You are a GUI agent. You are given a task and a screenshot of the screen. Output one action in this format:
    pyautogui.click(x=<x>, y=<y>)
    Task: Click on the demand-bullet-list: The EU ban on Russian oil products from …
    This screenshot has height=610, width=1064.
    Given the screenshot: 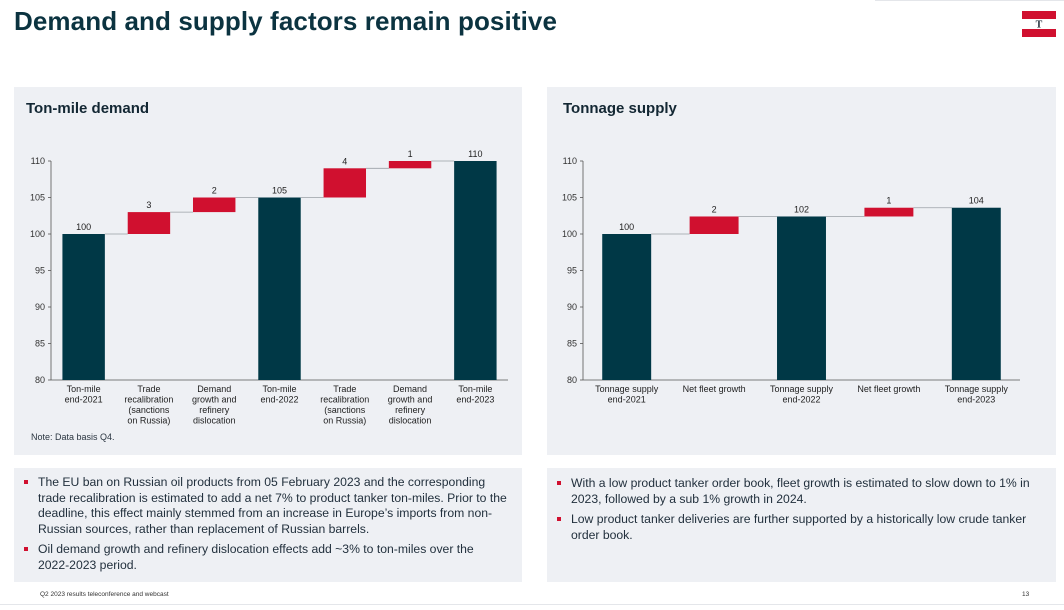 What is the action you would take?
    pyautogui.click(x=265, y=526)
    